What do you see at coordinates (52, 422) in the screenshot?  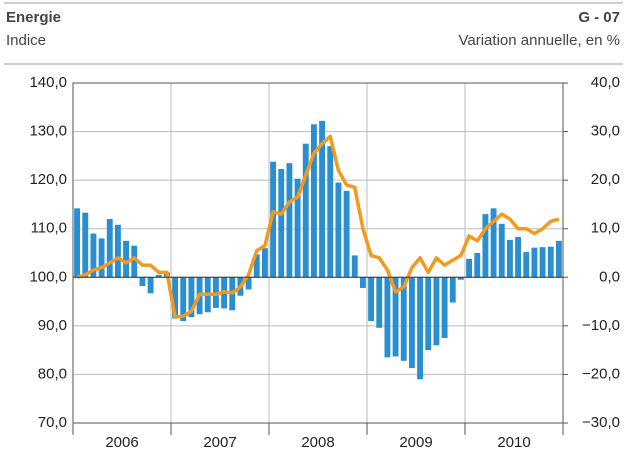 I see `y-tick-label: 70,0` at bounding box center [52, 422].